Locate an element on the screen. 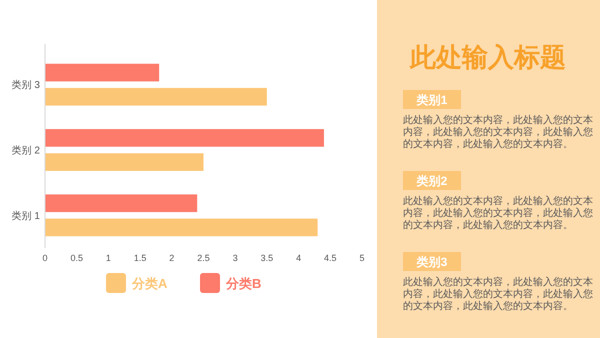 The height and width of the screenshot is (338, 600). text: 类别1 is located at coordinates (432, 100).